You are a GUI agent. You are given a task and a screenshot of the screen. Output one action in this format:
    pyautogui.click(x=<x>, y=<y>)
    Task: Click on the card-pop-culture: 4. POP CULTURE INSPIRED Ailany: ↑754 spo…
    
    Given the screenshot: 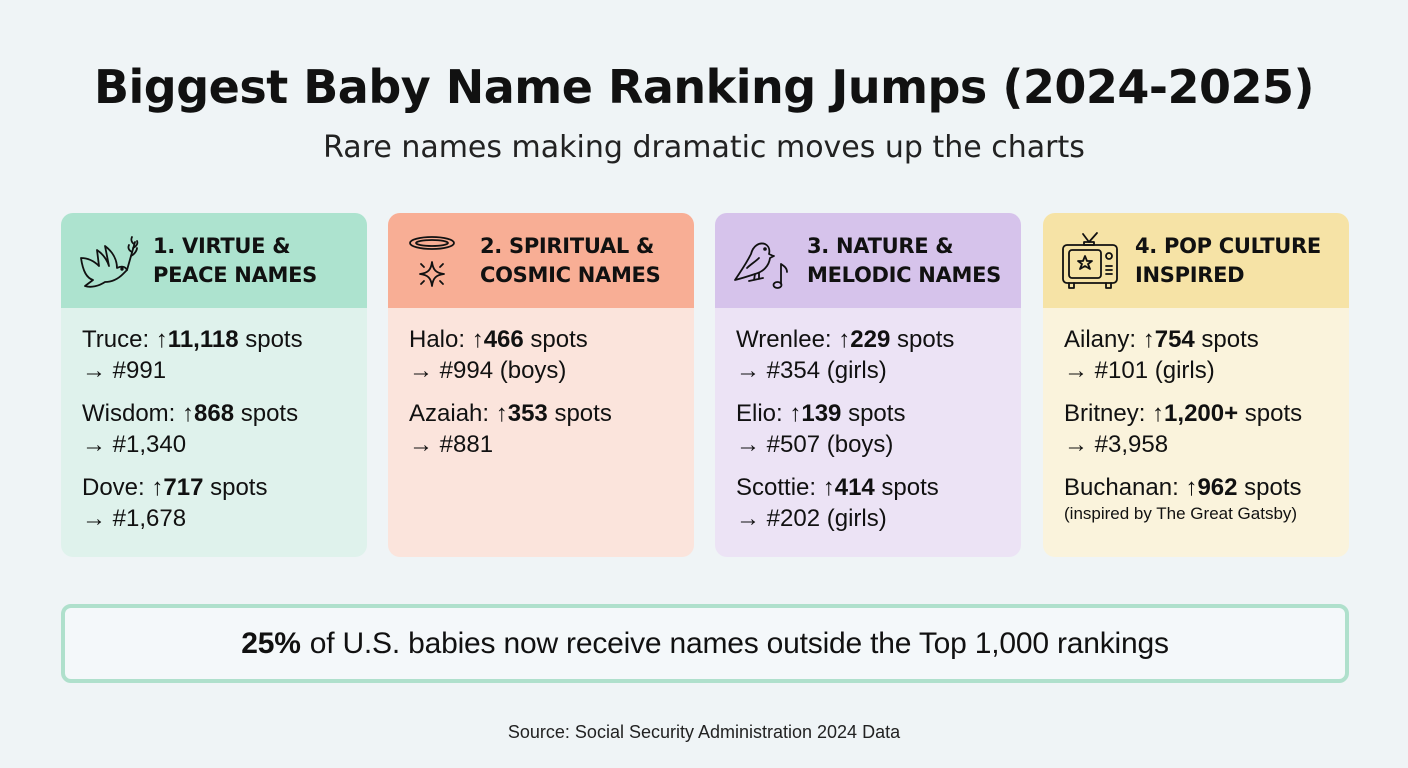 What is the action you would take?
    pyautogui.click(x=1196, y=385)
    